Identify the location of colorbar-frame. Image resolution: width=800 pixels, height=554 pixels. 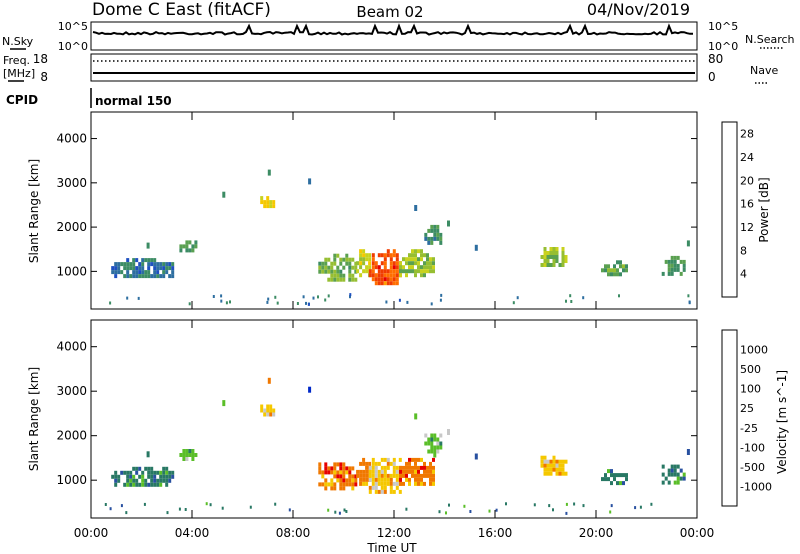
(729, 209).